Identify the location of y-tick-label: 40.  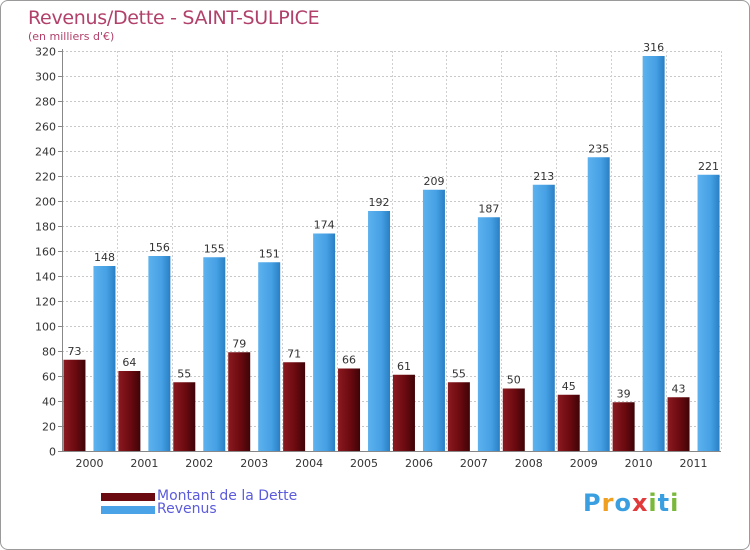
(49, 402).